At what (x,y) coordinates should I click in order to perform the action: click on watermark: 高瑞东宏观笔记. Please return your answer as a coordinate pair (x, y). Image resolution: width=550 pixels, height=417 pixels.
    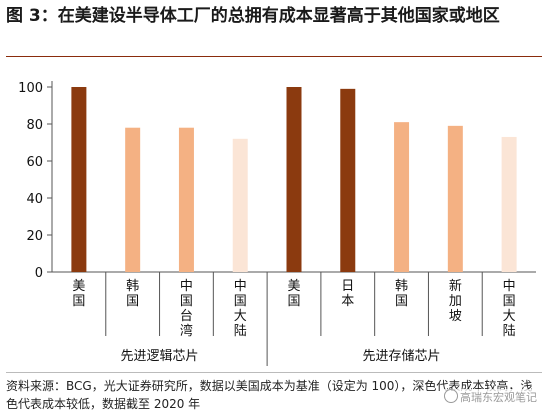
    Looking at the image, I should click on (490, 397).